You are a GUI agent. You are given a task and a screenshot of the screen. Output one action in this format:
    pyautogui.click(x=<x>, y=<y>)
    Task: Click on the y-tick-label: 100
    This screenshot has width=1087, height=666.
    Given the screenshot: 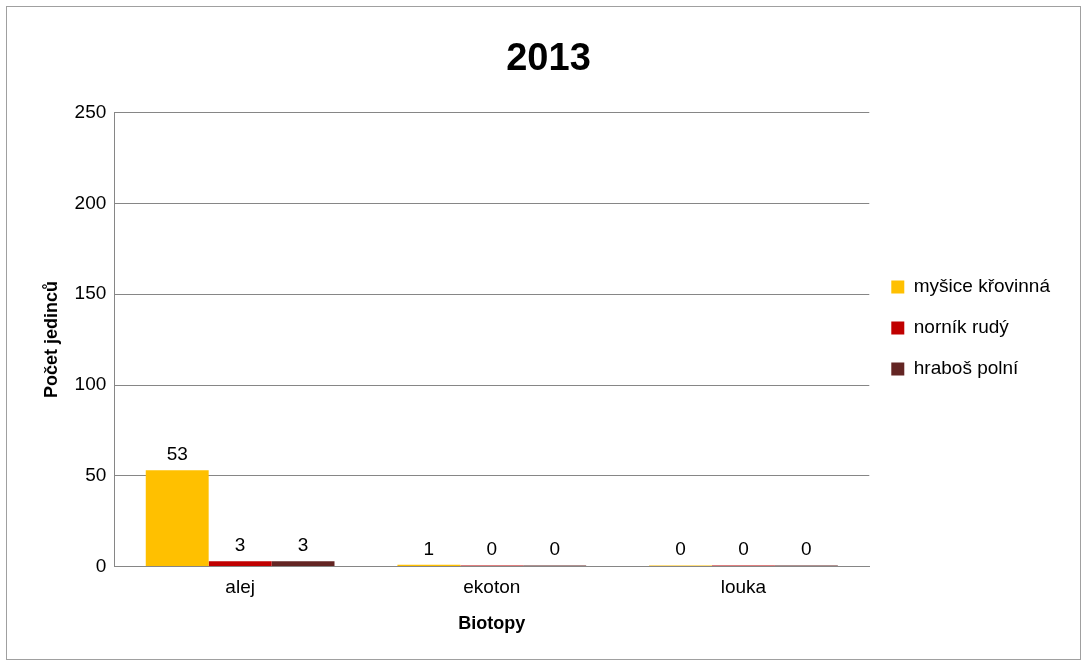 What is the action you would take?
    pyautogui.click(x=90, y=384)
    